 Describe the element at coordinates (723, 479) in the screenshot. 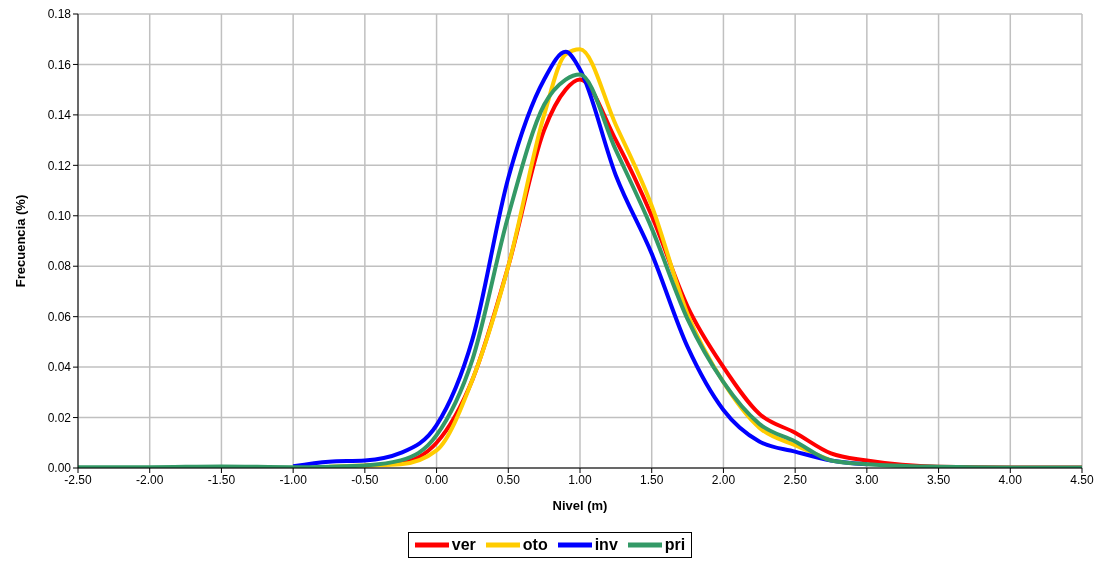

I see `x-tick-label: 2.00` at that location.